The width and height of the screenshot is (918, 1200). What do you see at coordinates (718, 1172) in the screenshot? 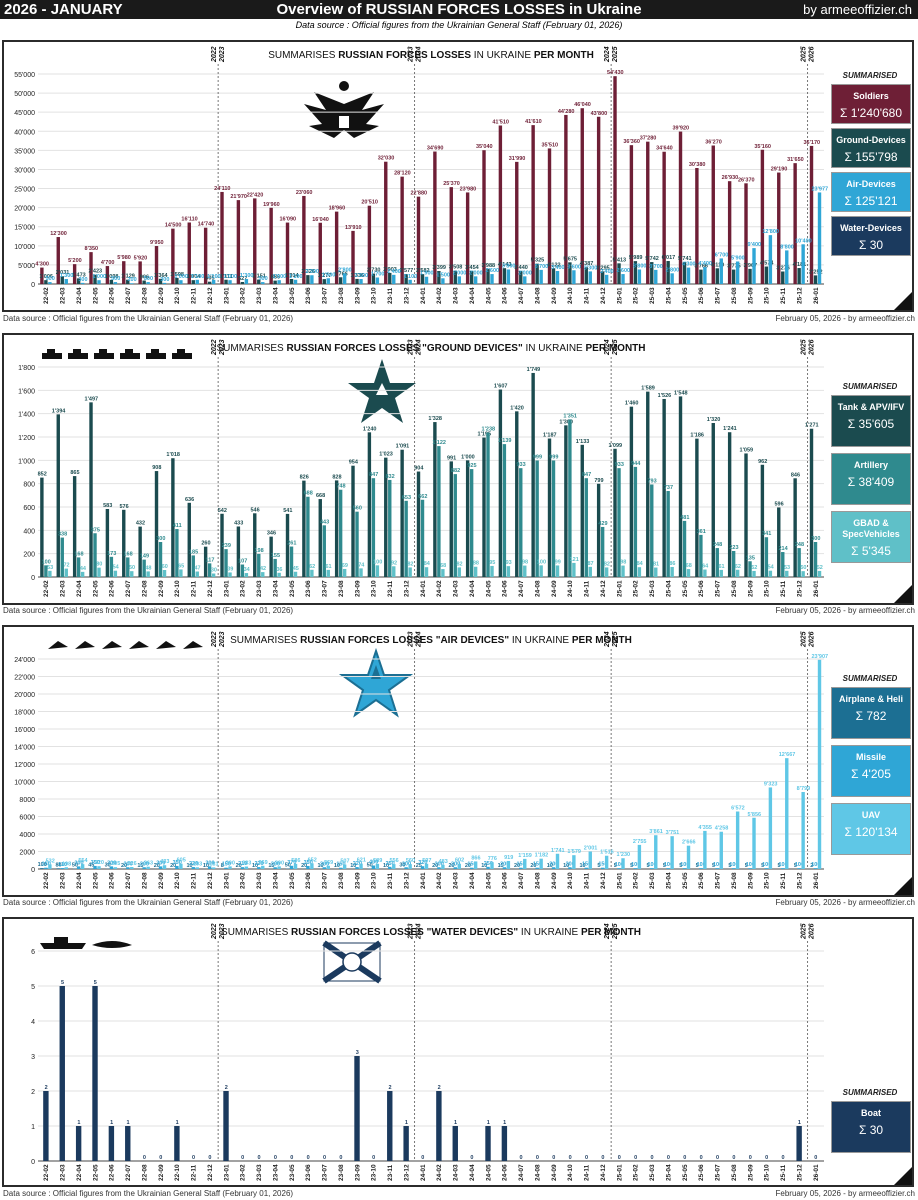
I see `x-tick-label: 25-07` at bounding box center [718, 1172].